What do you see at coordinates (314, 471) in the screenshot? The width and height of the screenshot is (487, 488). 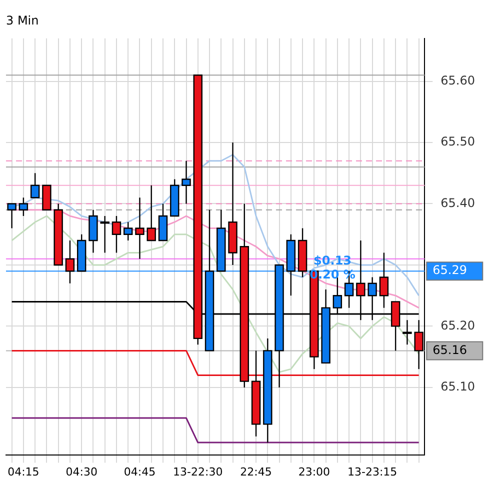 I see `x-tick-label: 23:00` at bounding box center [314, 471].